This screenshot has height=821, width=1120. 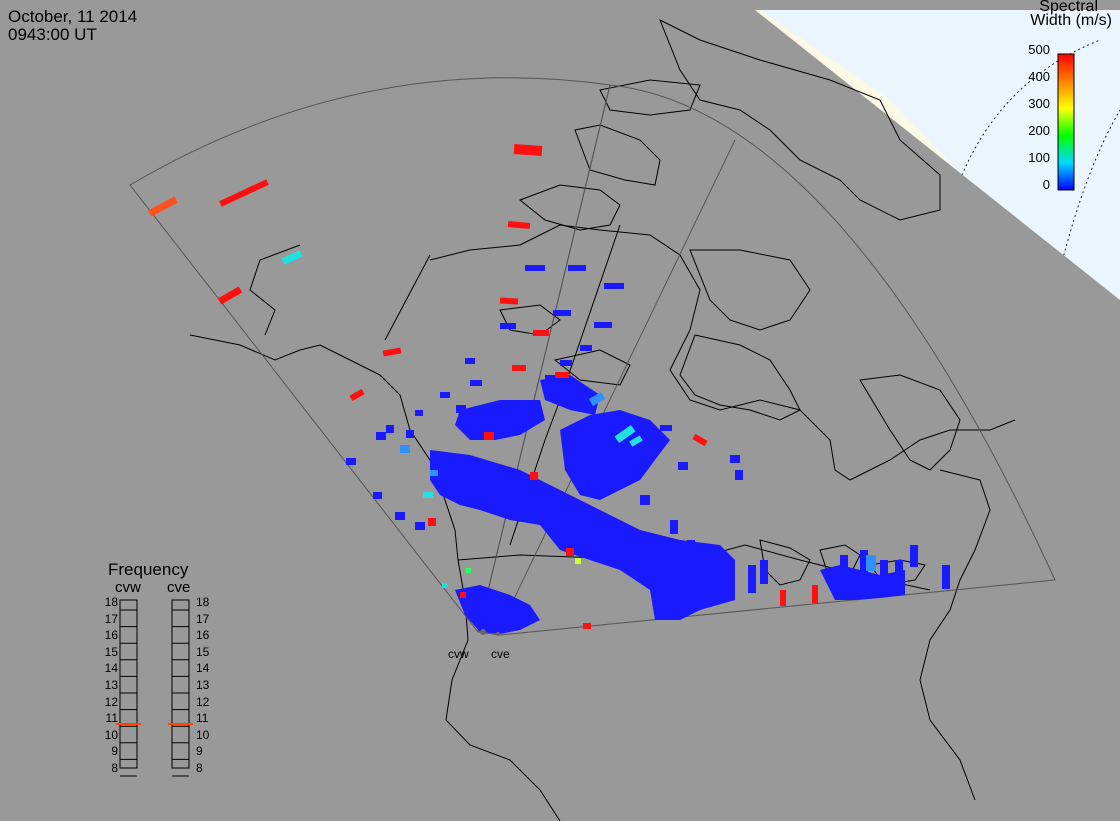 What do you see at coordinates (180, 684) in the screenshot?
I see `frequency-bar-cve` at bounding box center [180, 684].